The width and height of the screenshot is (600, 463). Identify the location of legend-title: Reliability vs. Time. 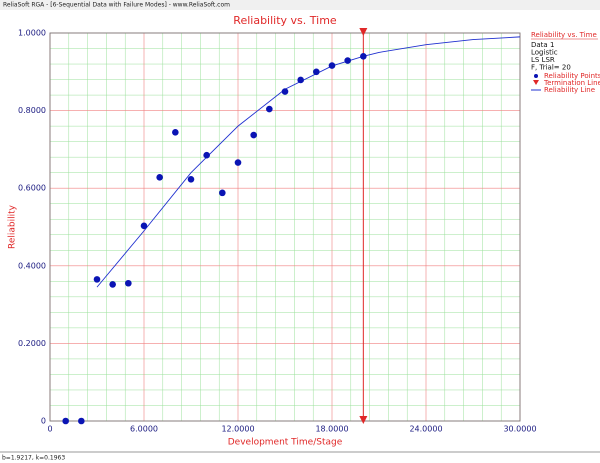
(564, 35).